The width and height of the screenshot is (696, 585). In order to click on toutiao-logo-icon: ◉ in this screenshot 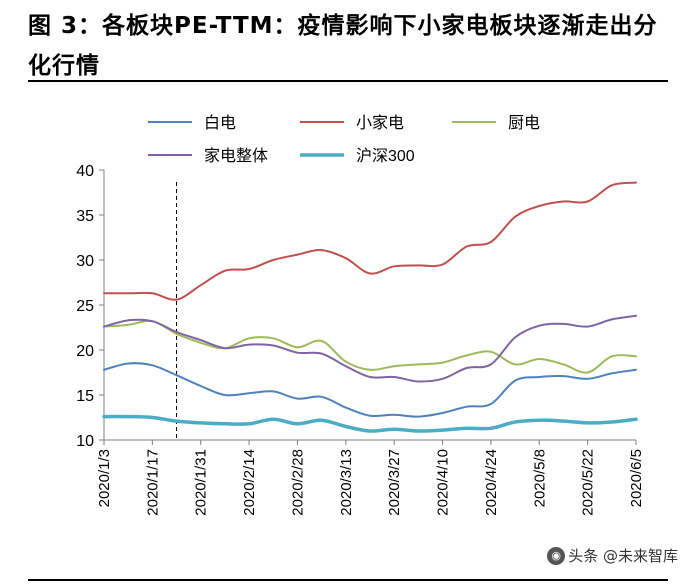, I will do `click(556, 555)`.